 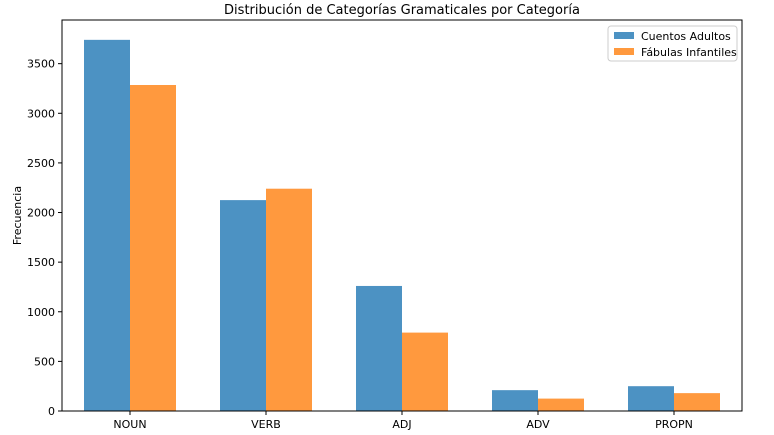 I want to click on legend-label: Cuentos Adultos, so click(x=686, y=36).